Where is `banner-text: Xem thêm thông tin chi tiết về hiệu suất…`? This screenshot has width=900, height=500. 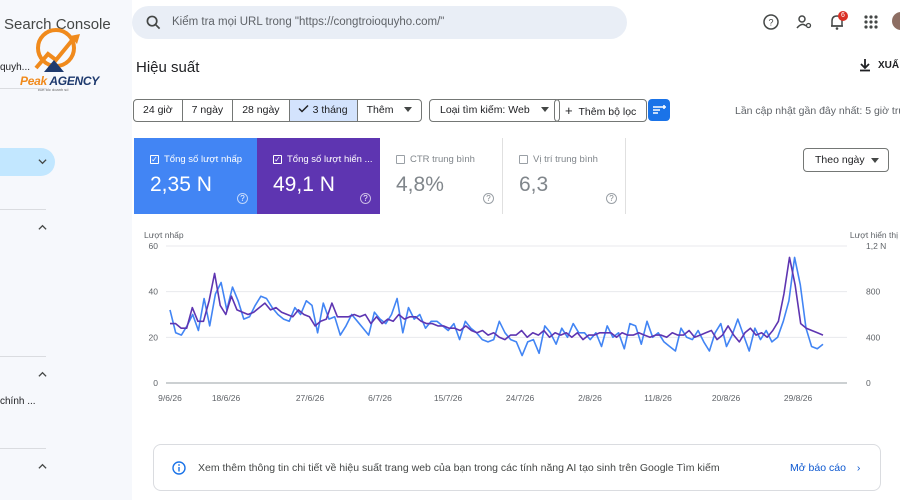
banner-text: Xem thêm thông tin chi tiết về hiệu suất… is located at coordinates (459, 468).